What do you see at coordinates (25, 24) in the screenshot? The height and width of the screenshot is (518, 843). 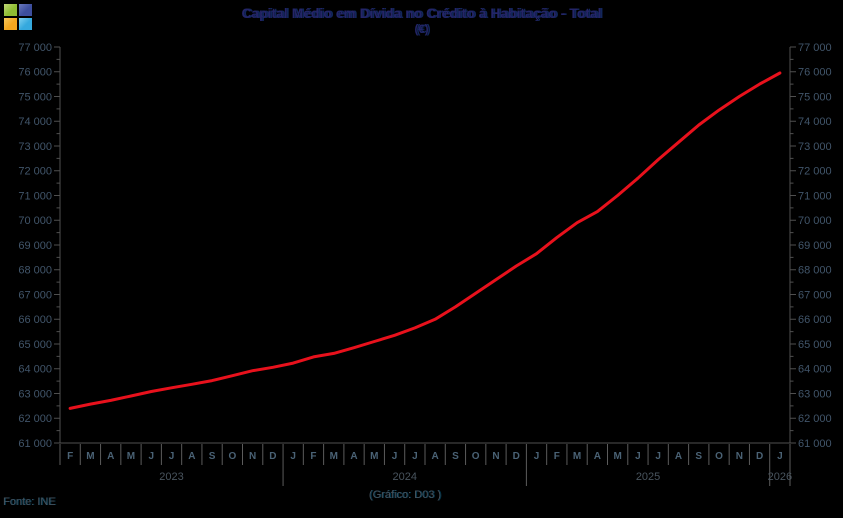 I see `logo-square-sky` at bounding box center [25, 24].